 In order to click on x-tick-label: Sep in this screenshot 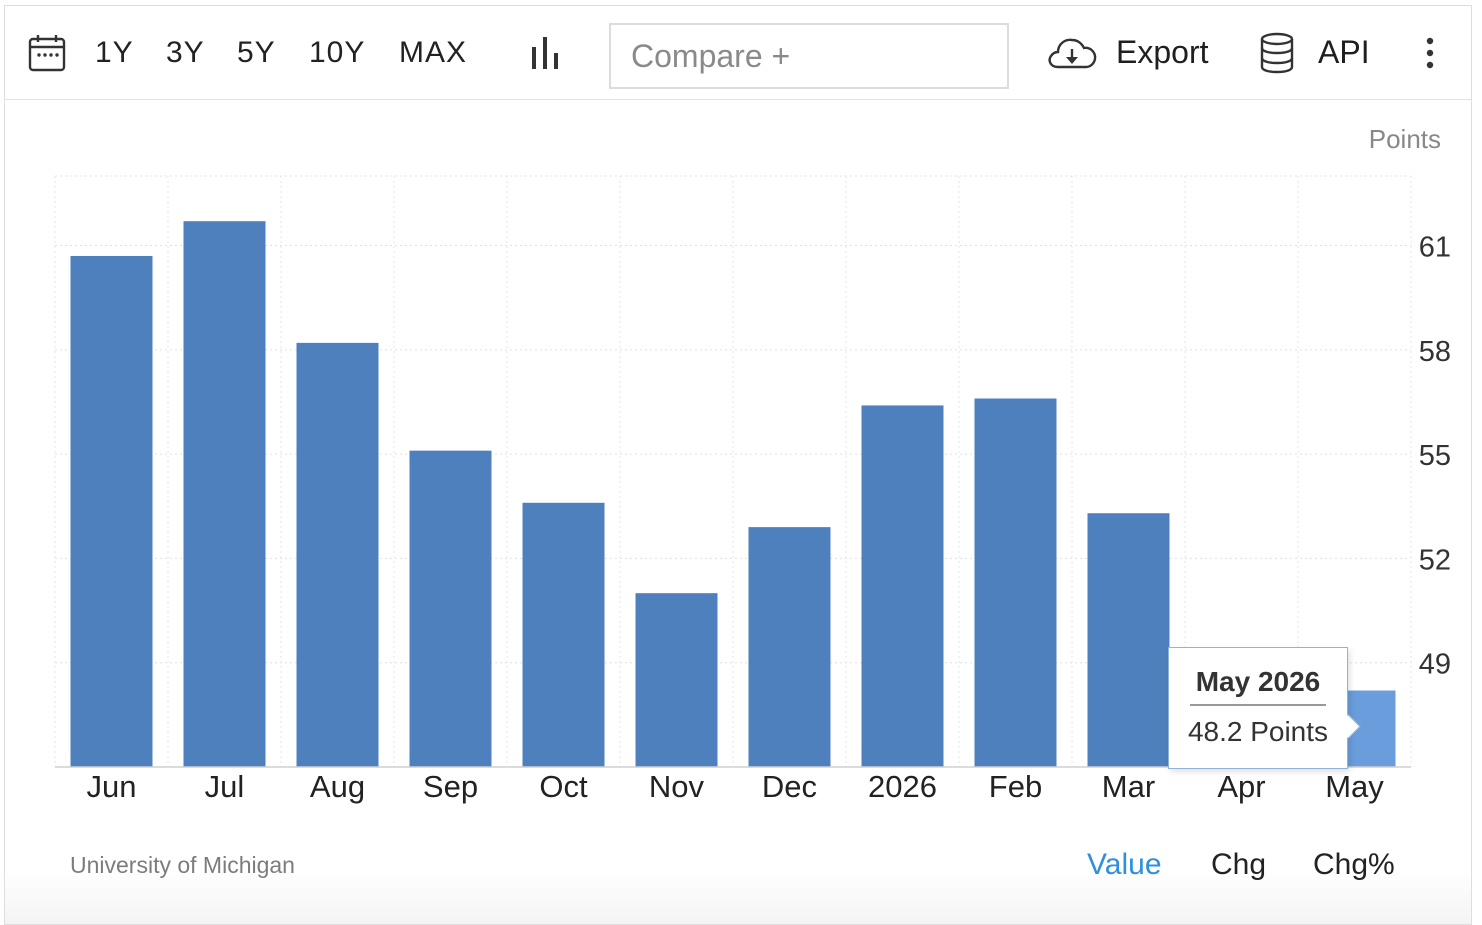, I will do `click(450, 786)`.